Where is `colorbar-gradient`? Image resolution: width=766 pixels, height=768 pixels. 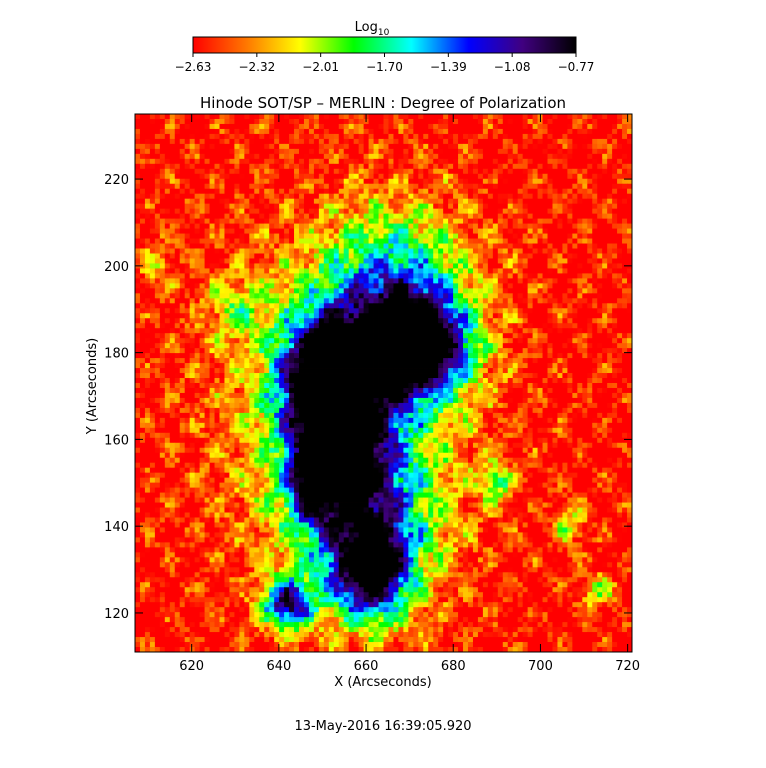
colorbar-gradient is located at coordinates (384, 45).